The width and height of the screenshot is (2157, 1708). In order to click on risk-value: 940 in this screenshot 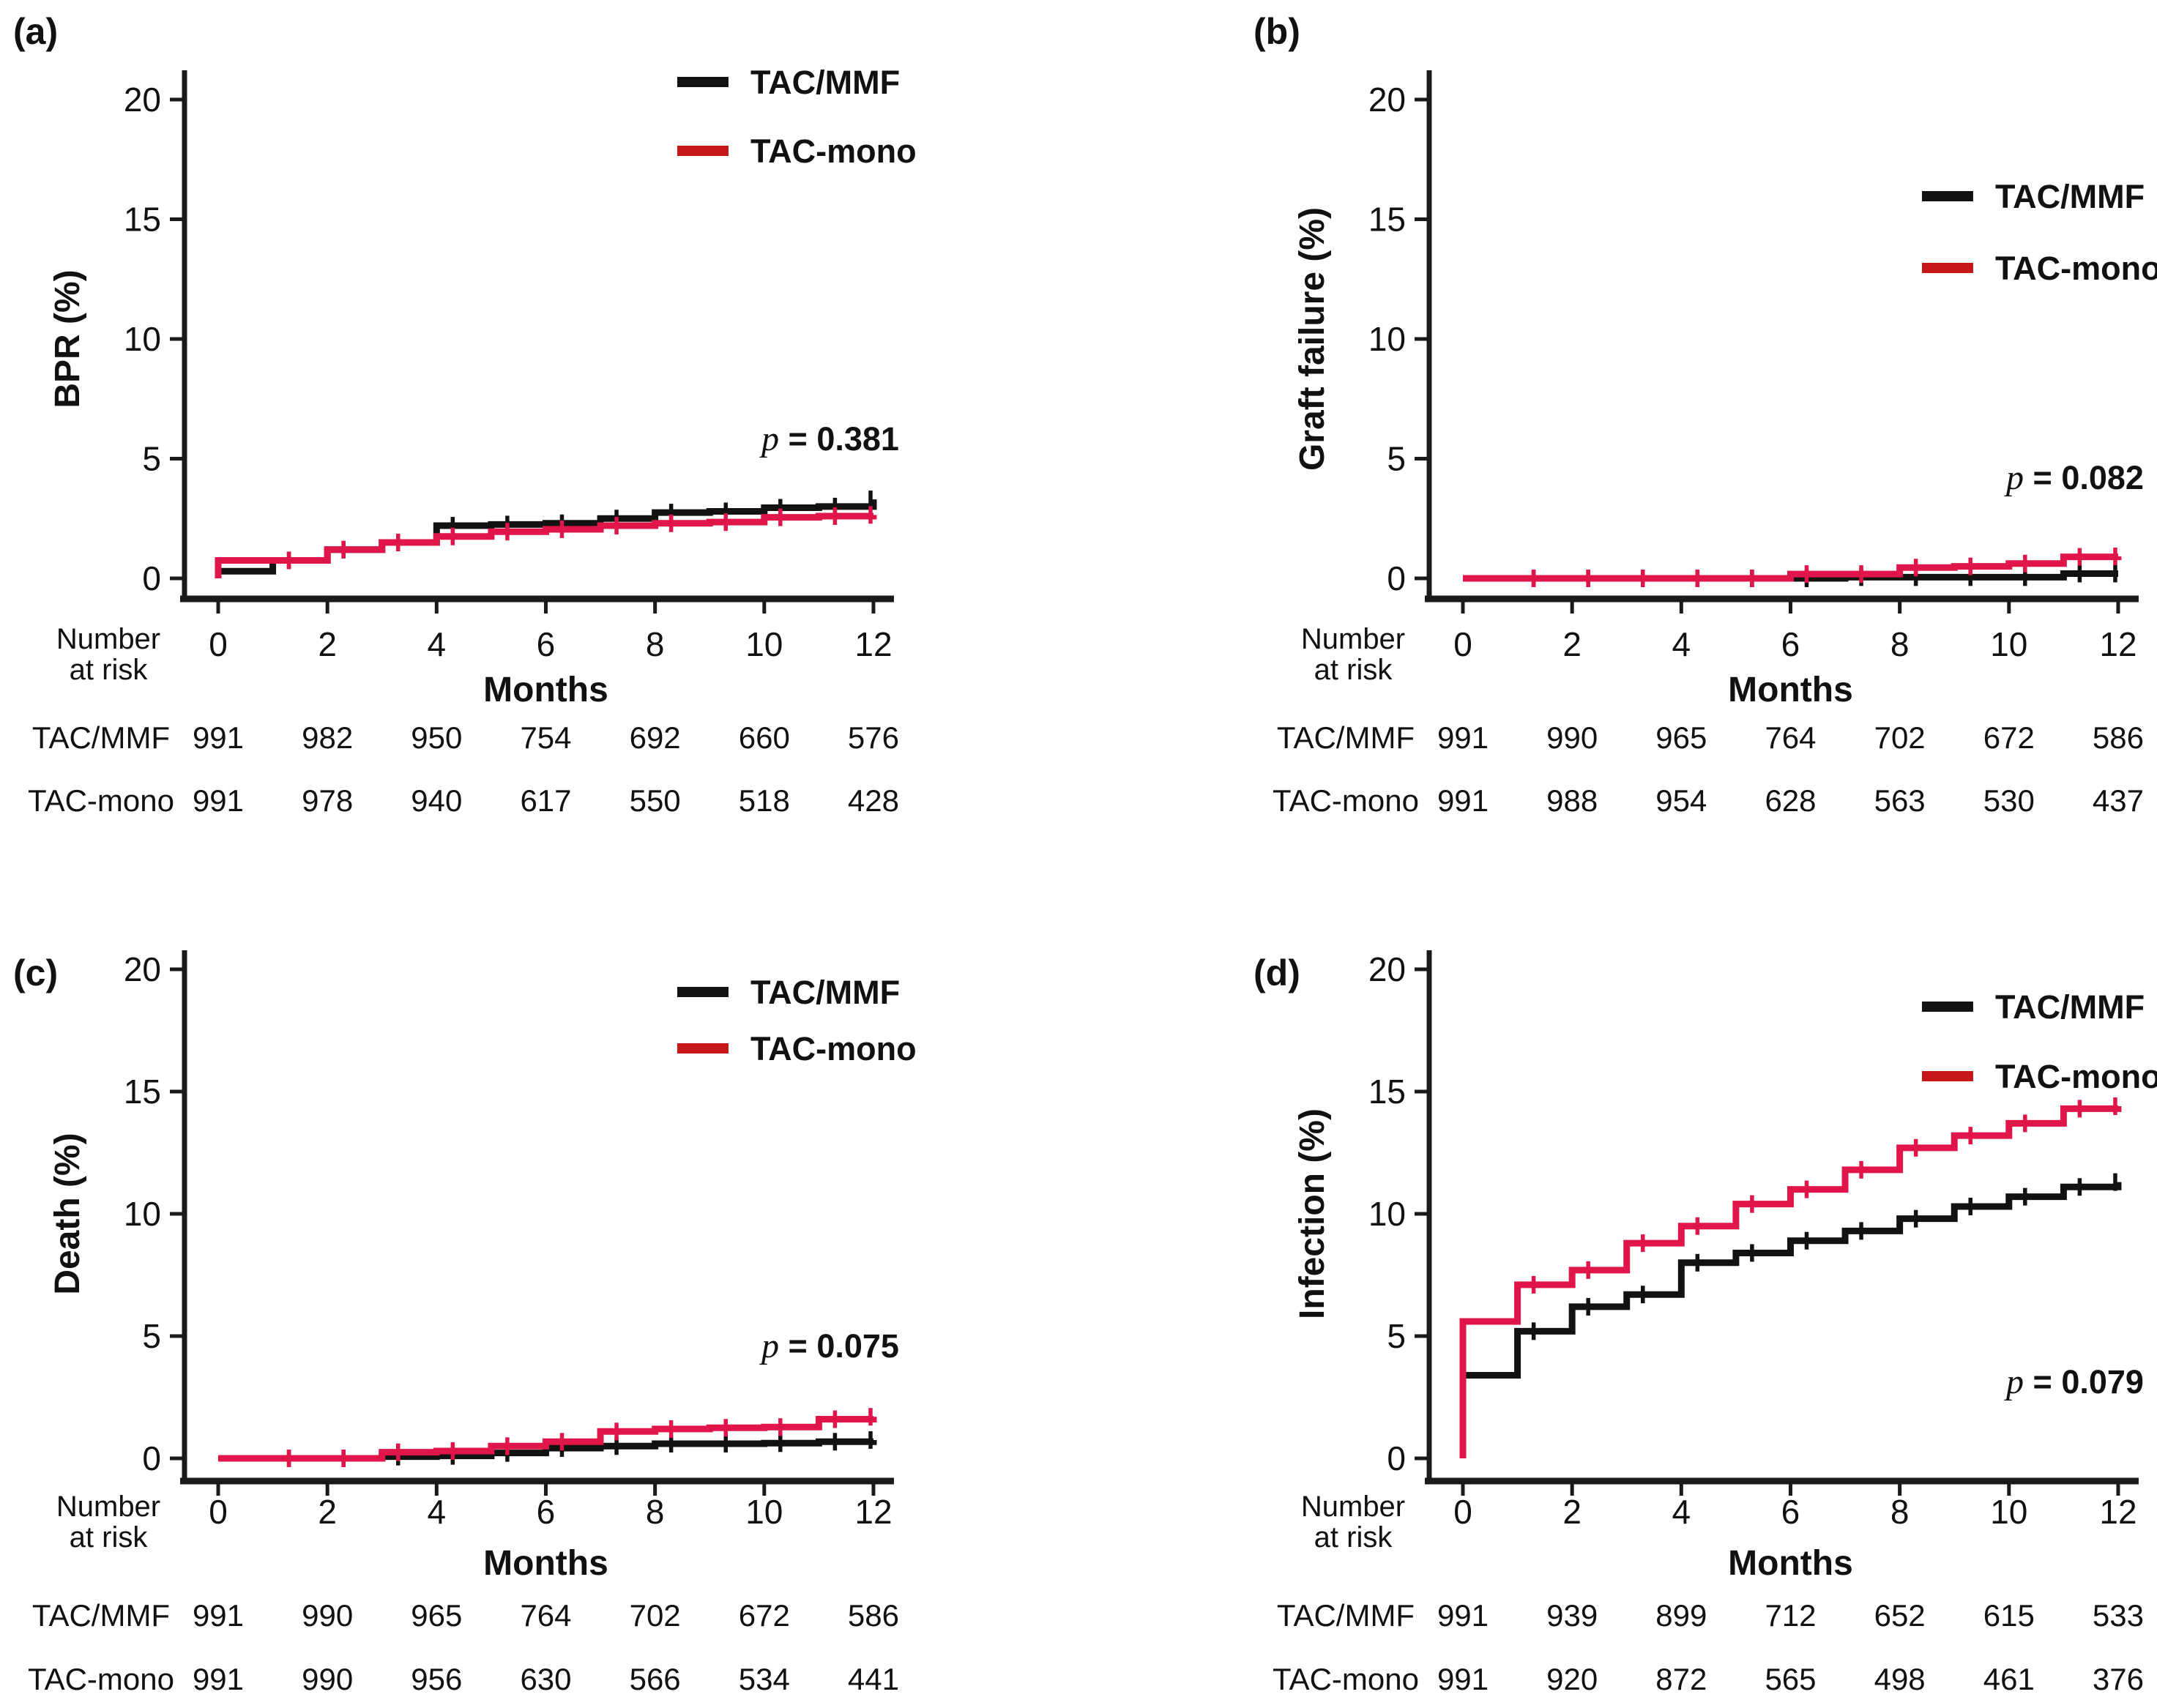, I will do `click(437, 800)`.